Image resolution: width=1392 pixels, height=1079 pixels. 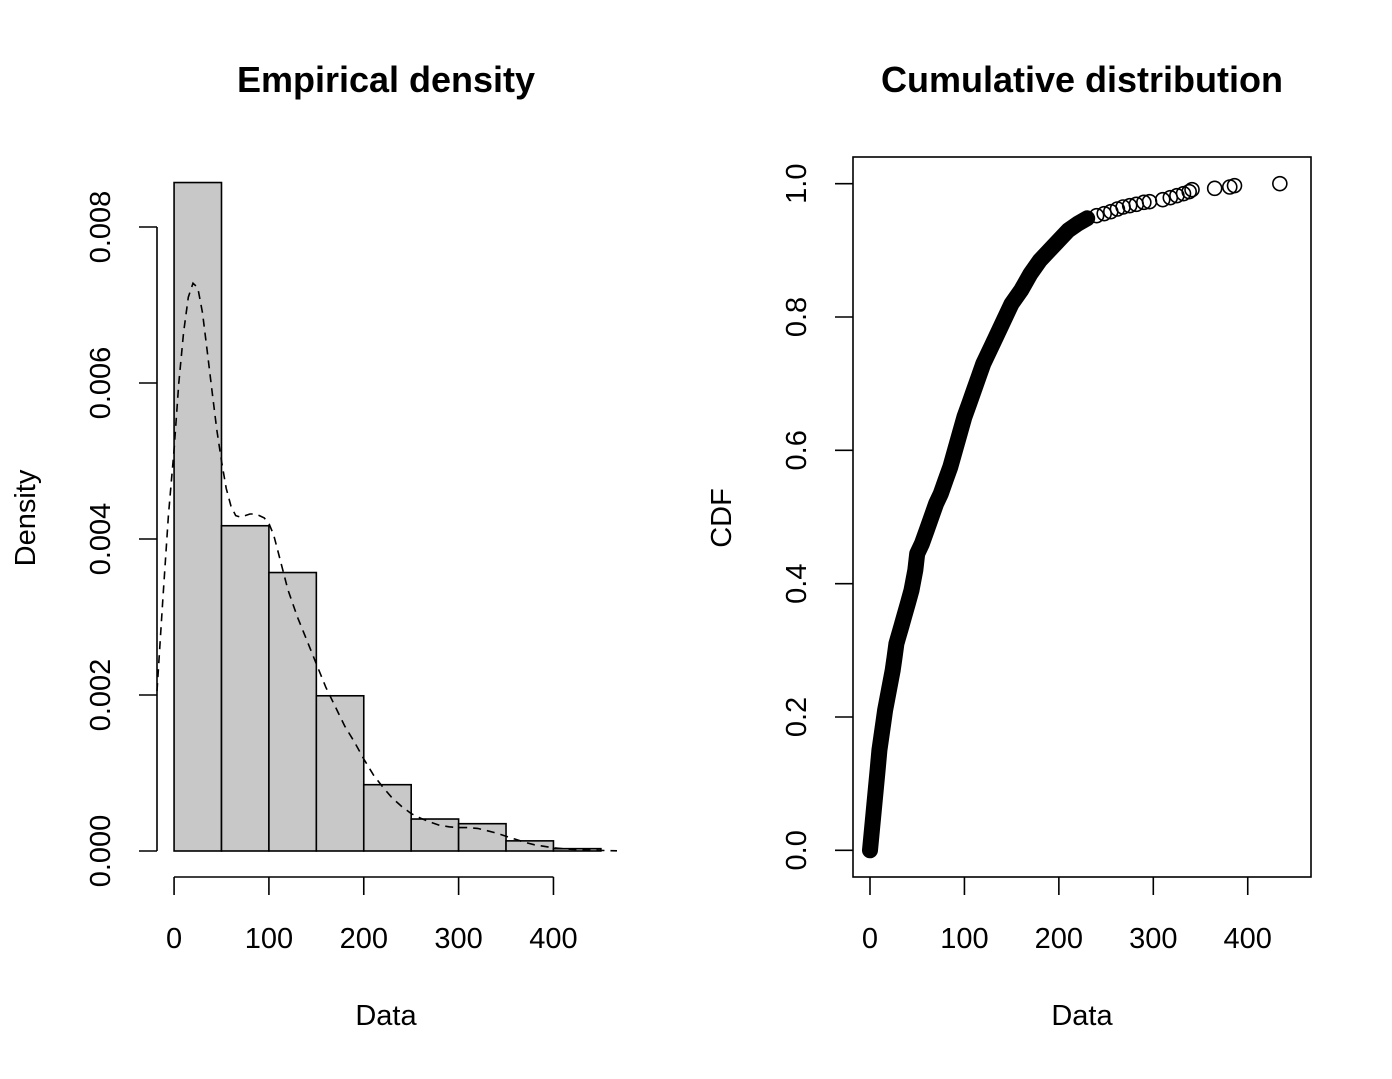 I want to click on cdf-x-axis: 0 100 200 300 400, so click(x=1067, y=916).